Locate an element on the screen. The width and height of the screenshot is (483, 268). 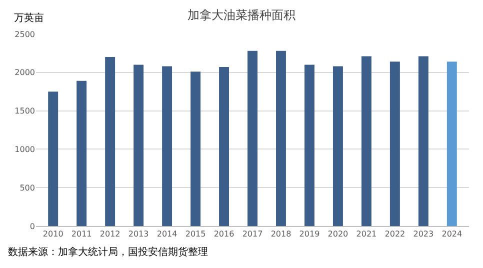
y-tick-label: 1000 is located at coordinates (24, 149).